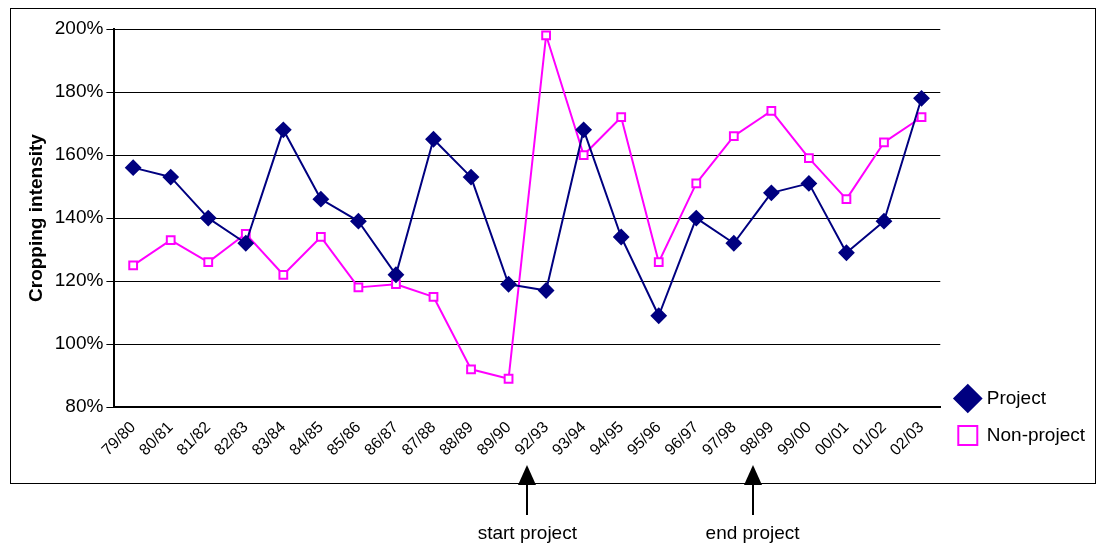  What do you see at coordinates (752, 533) in the screenshot?
I see `text: end project` at bounding box center [752, 533].